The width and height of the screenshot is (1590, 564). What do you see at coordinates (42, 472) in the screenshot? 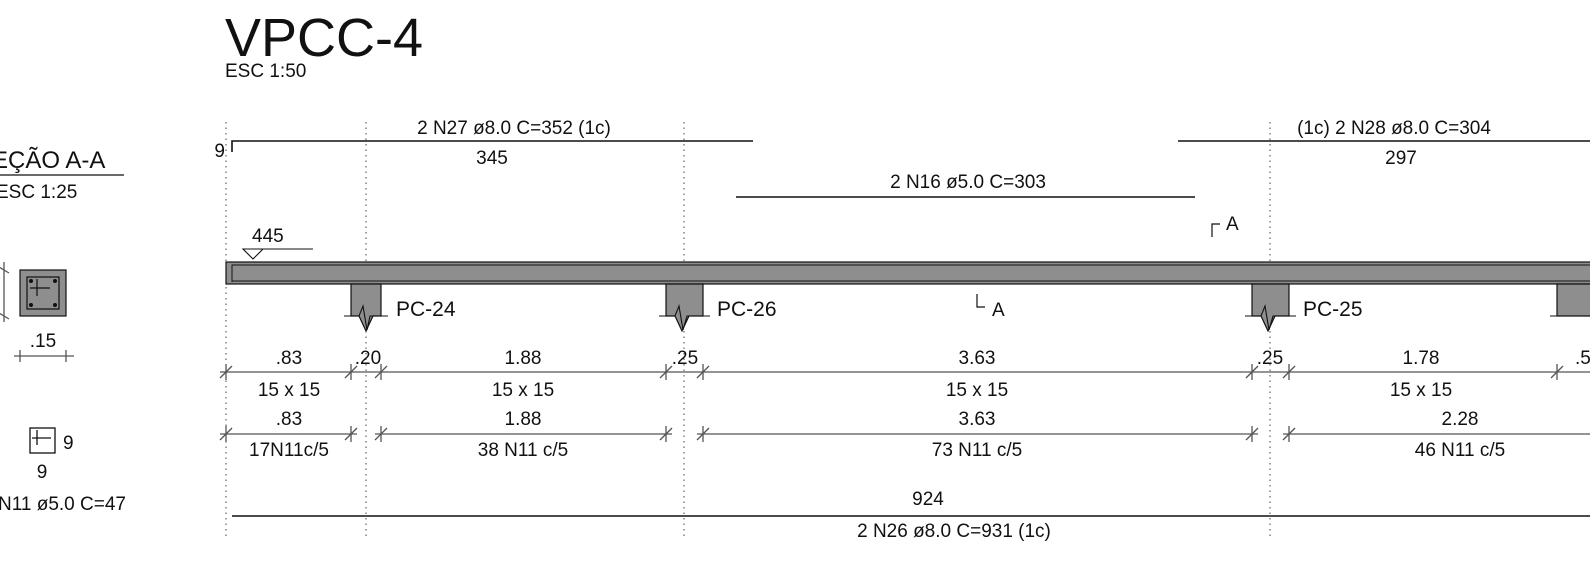
I see `stirrup-dim-bottom: 9` at bounding box center [42, 472].